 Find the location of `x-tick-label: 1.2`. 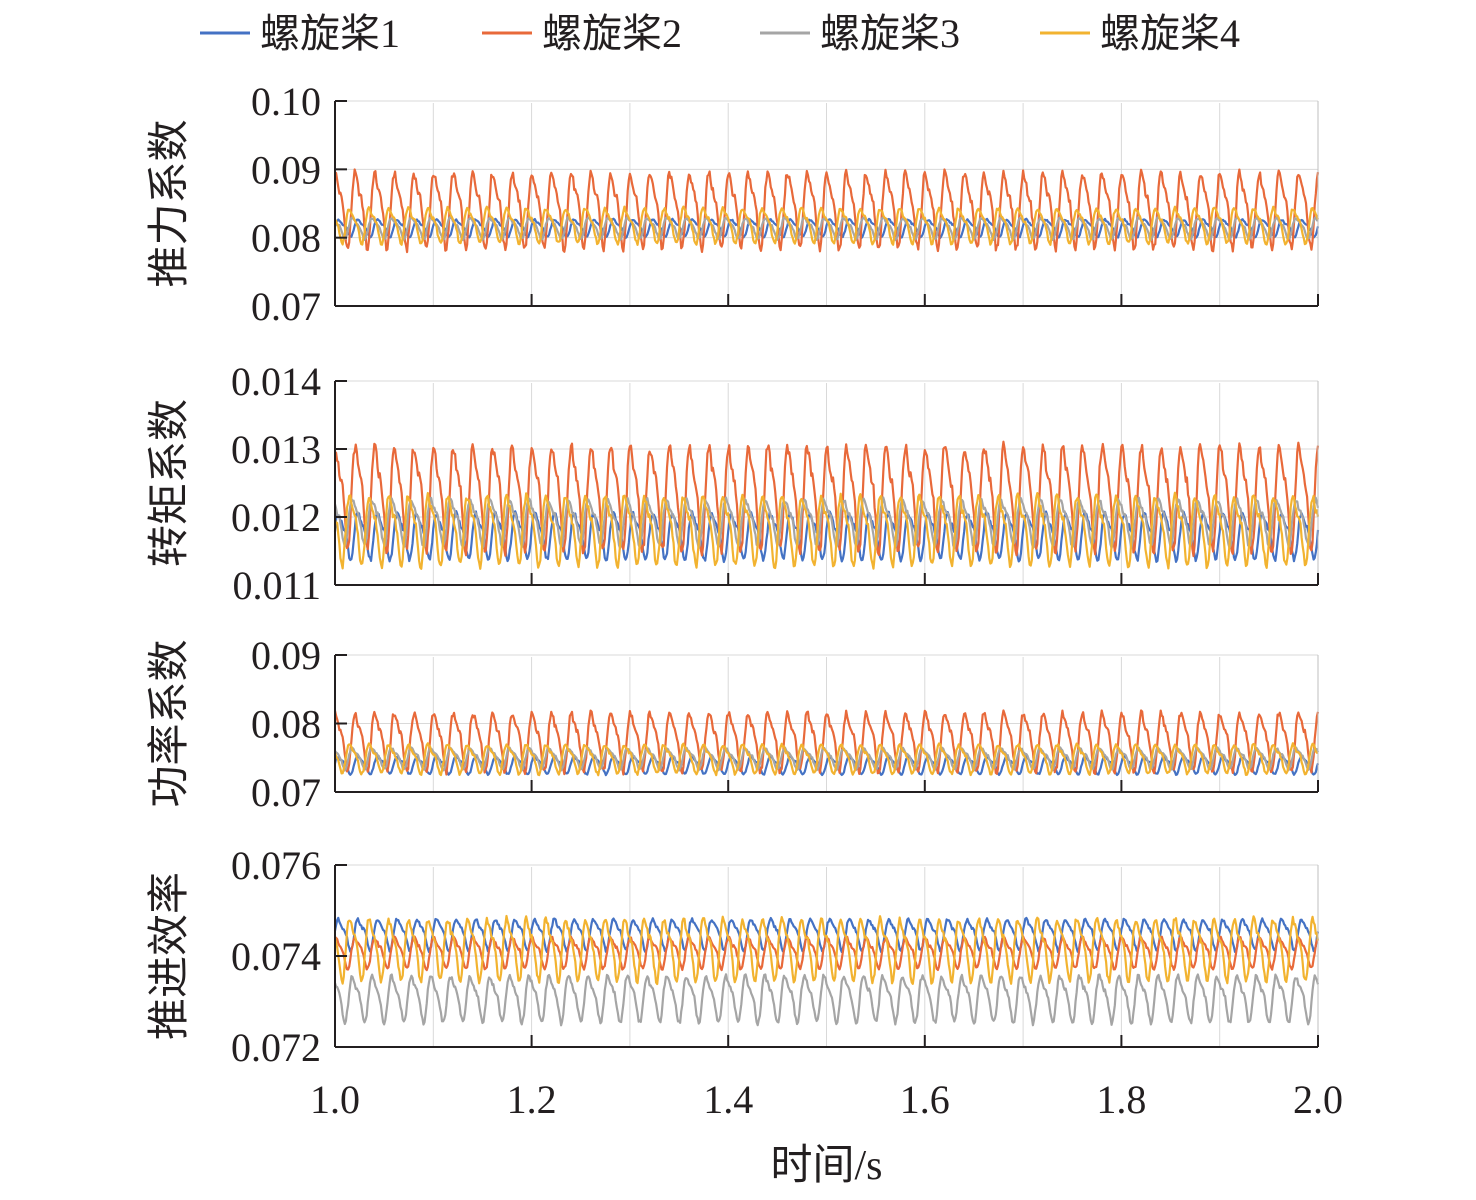

x-tick-label: 1.2 is located at coordinates (532, 1099).